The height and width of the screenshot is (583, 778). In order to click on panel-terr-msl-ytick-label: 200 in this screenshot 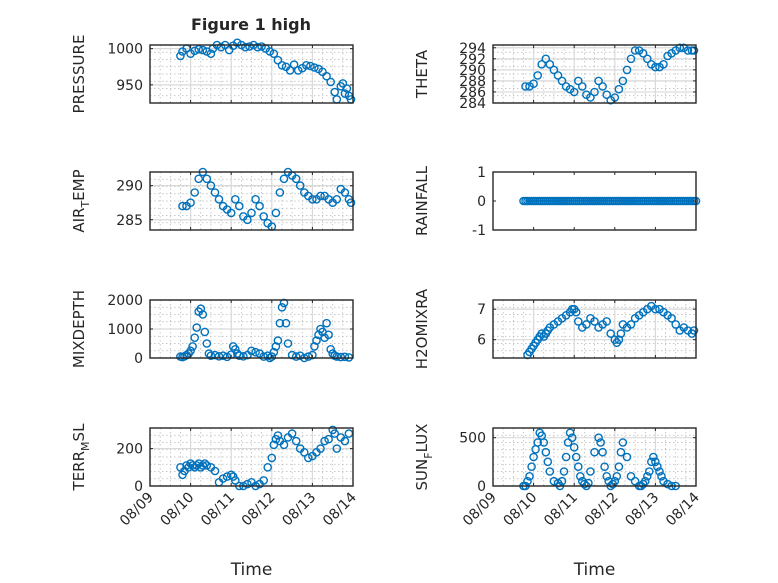, I will do `click(129, 450)`.